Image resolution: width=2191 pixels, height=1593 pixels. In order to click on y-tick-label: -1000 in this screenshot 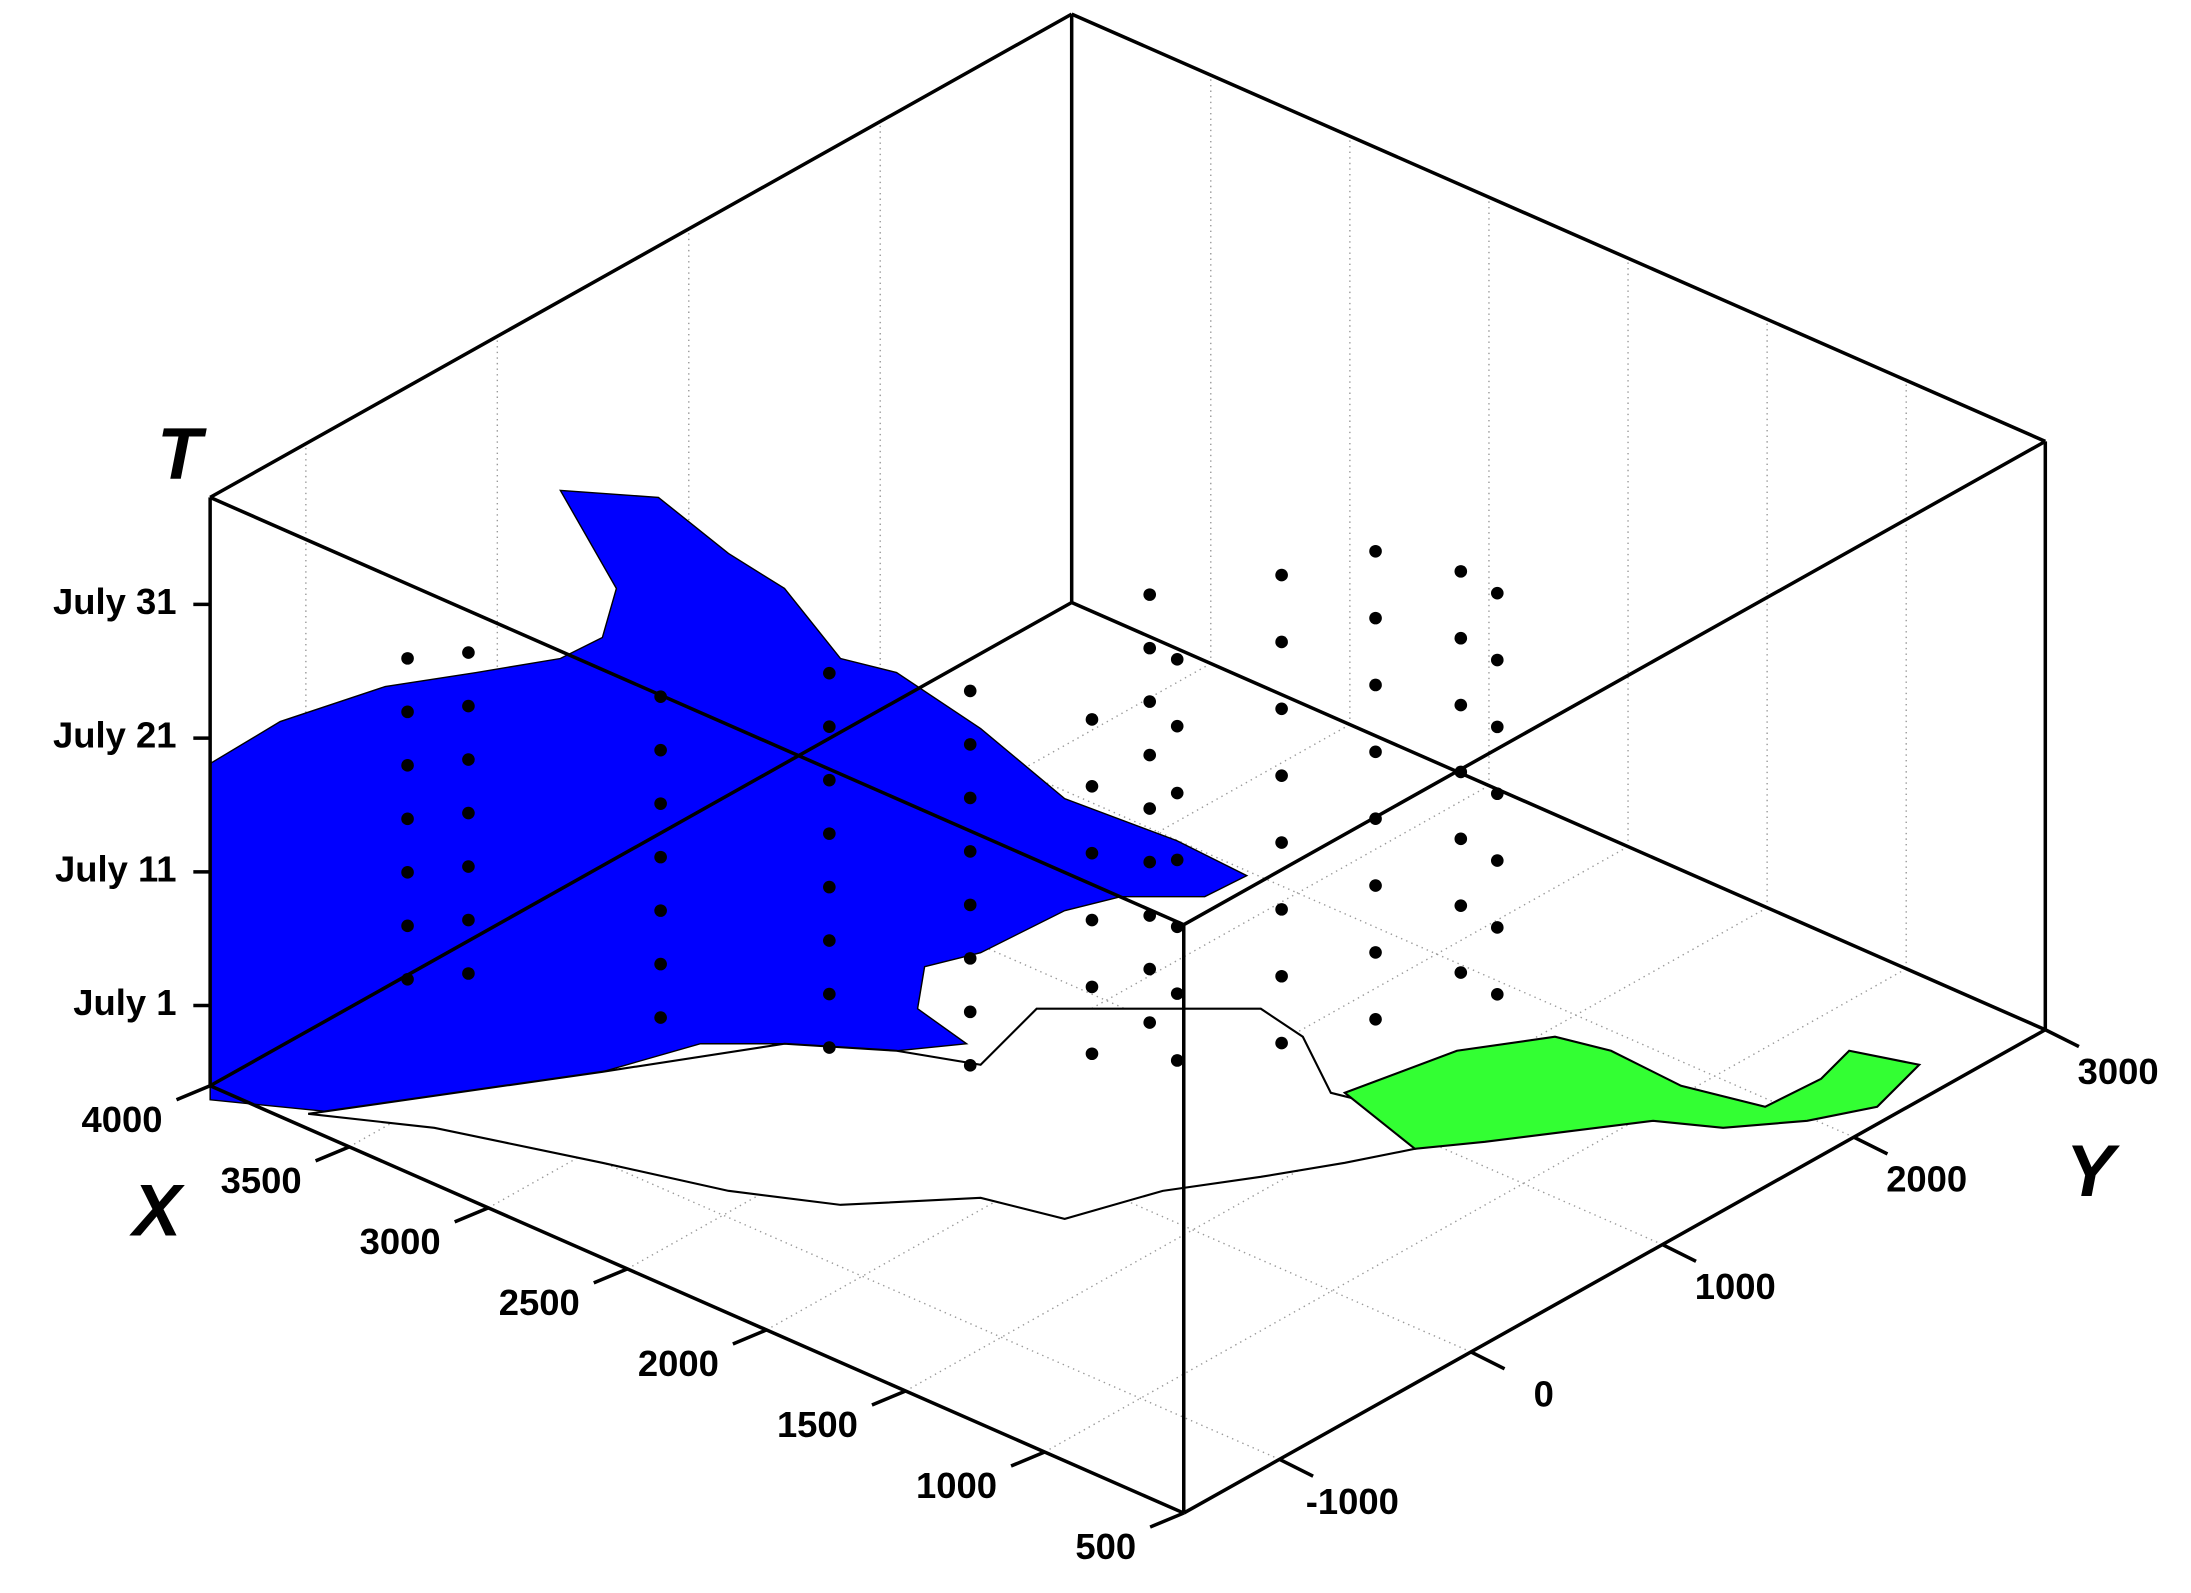, I will do `click(1352, 1501)`.